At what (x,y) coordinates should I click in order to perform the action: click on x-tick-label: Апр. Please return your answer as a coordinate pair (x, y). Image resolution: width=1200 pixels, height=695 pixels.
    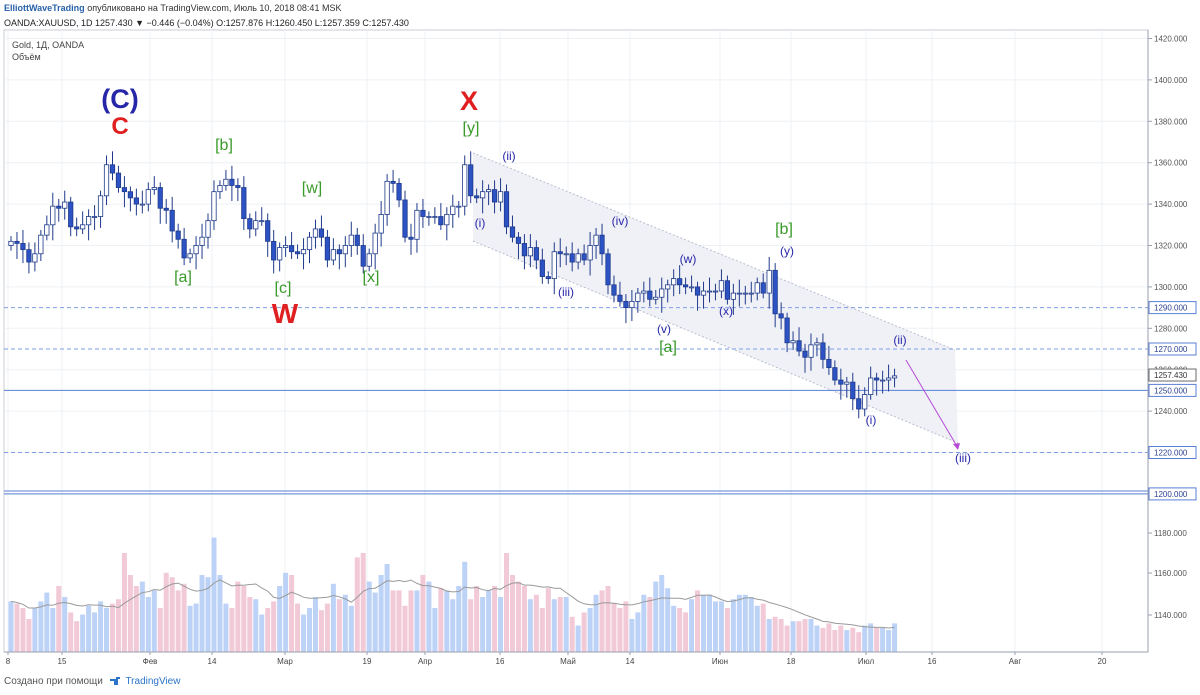
    Looking at the image, I should click on (425, 661).